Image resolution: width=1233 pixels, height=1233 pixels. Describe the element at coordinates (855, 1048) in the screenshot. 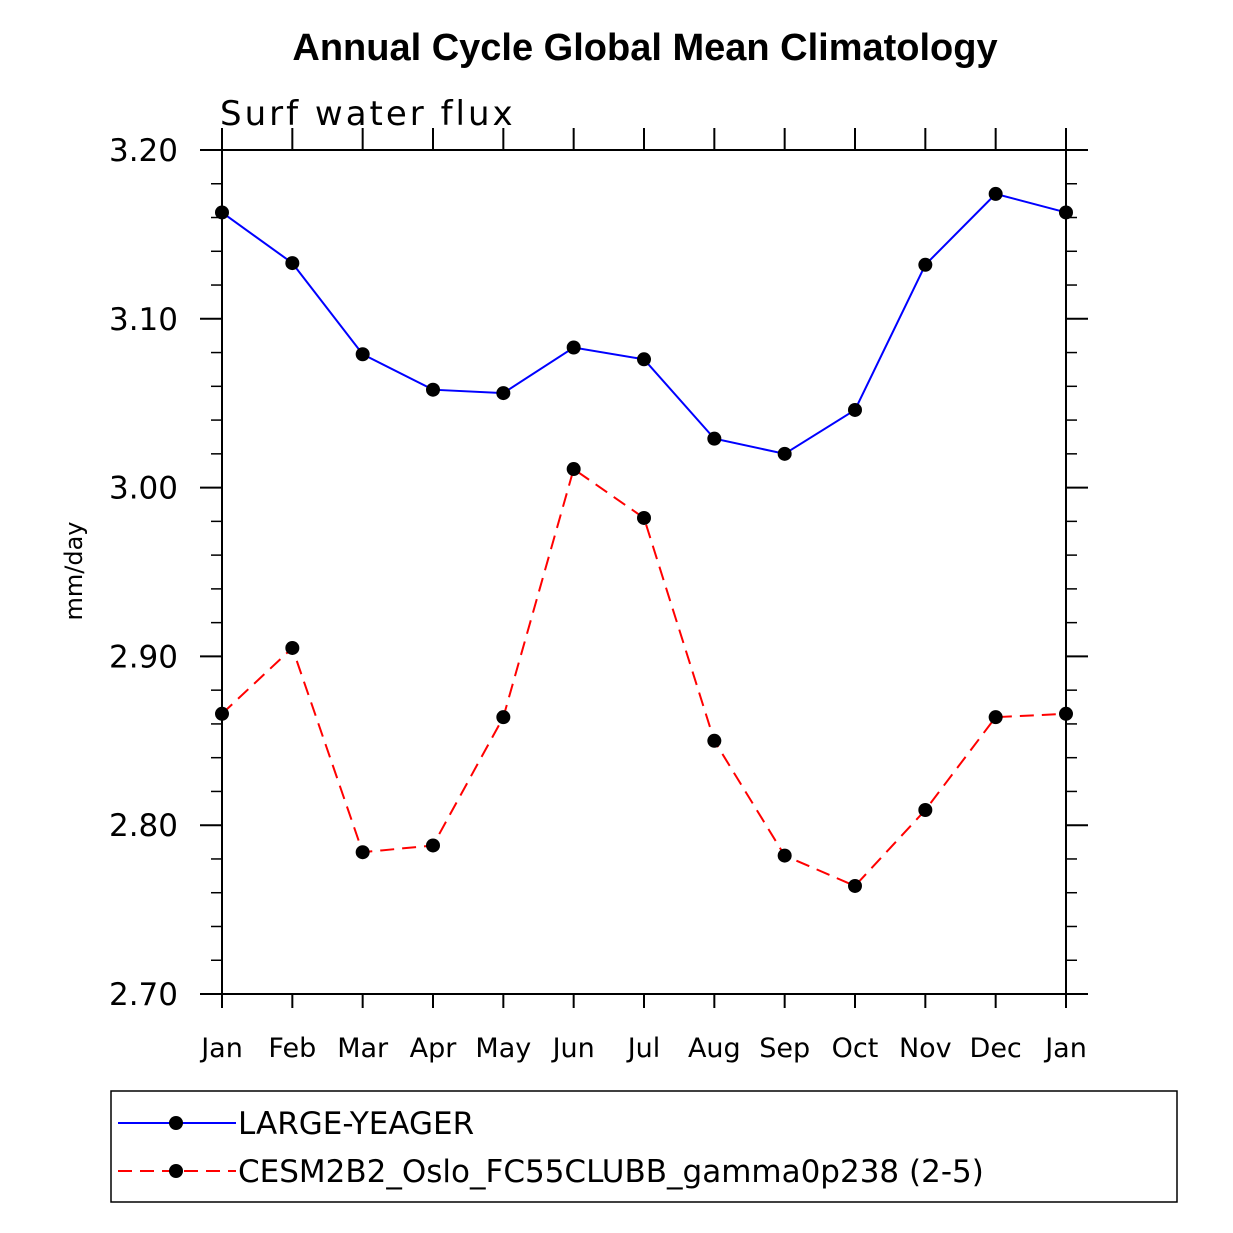

I see `x-tick-label: Oct` at that location.